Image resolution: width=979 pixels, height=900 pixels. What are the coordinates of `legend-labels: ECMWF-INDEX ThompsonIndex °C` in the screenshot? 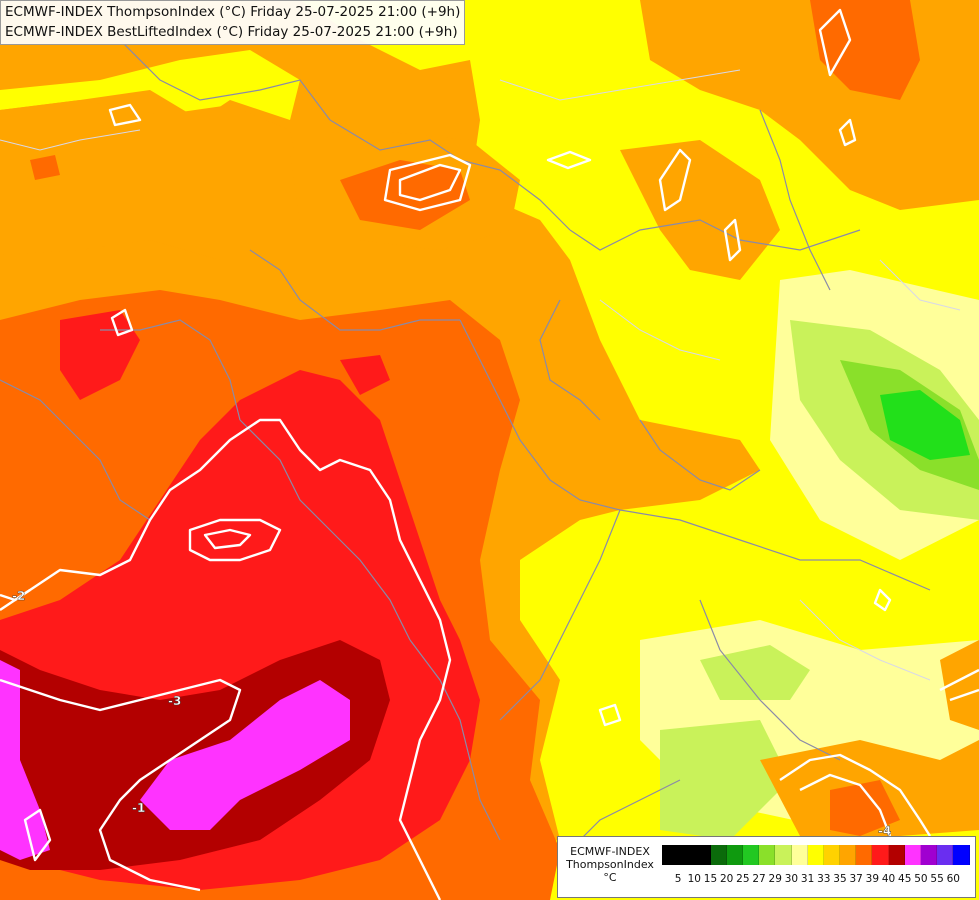 It's located at (610, 864).